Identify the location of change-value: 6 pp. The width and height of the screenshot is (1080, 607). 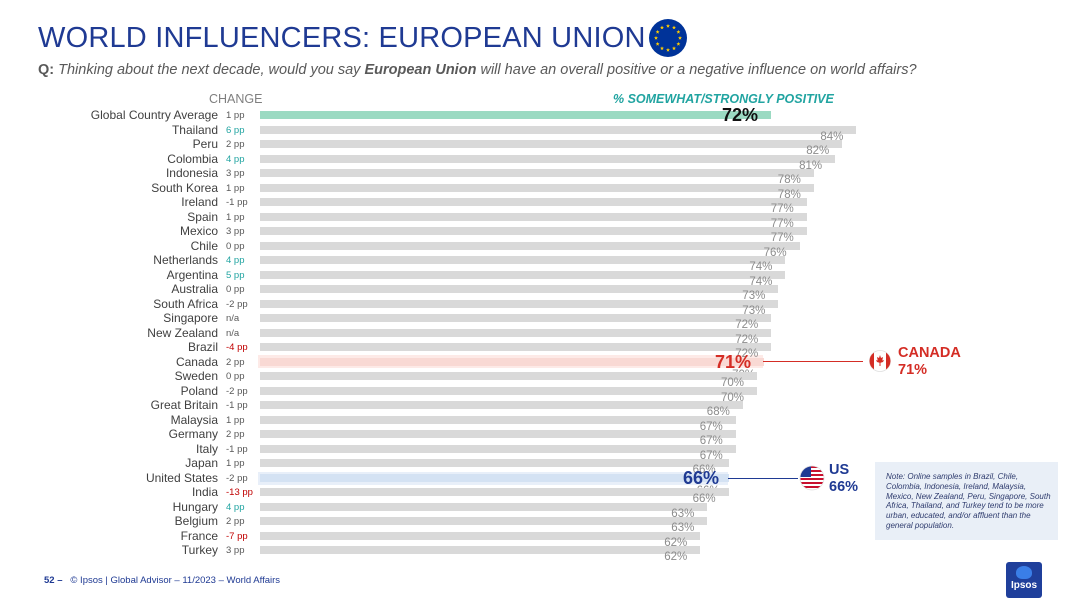
(235, 130).